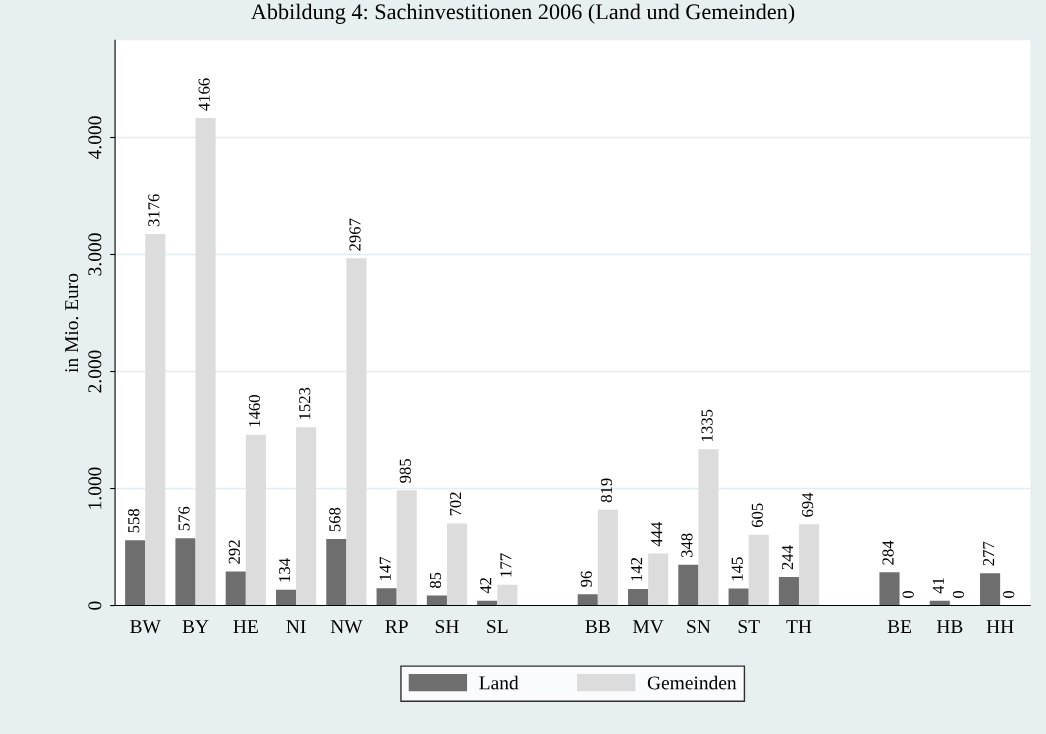  Describe the element at coordinates (899, 626) in the screenshot. I see `x-tick-label: BE` at that location.